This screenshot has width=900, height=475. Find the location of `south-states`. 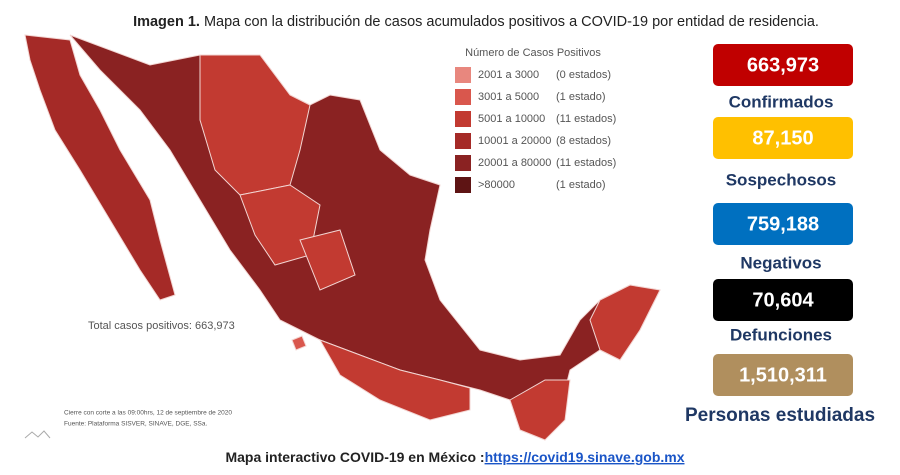

south-states is located at coordinates (394, 380).